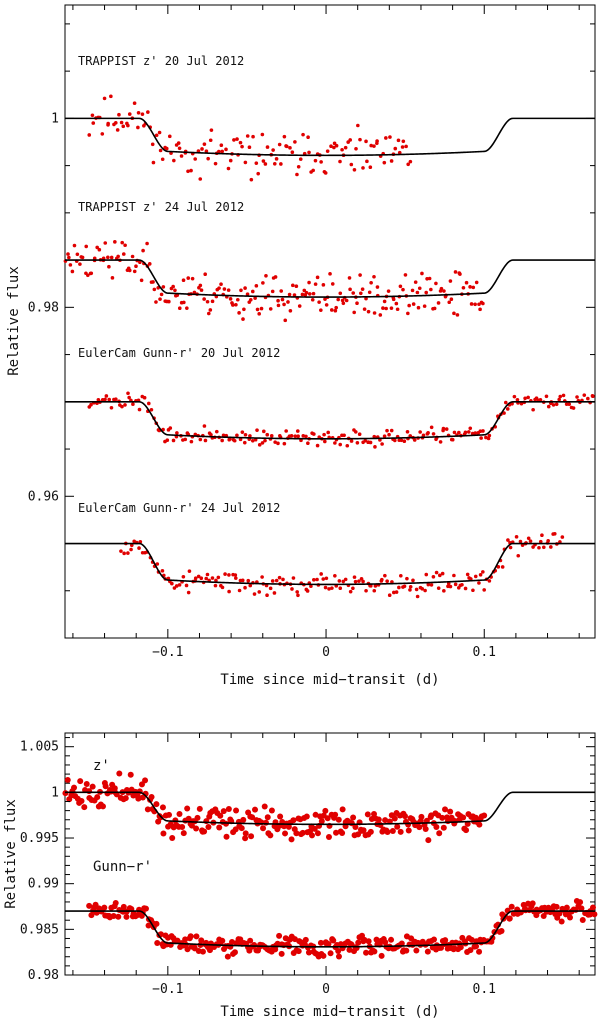 The image size is (600, 1029). Describe the element at coordinates (330, 869) in the screenshot. I see `bottom-model-curves` at that location.